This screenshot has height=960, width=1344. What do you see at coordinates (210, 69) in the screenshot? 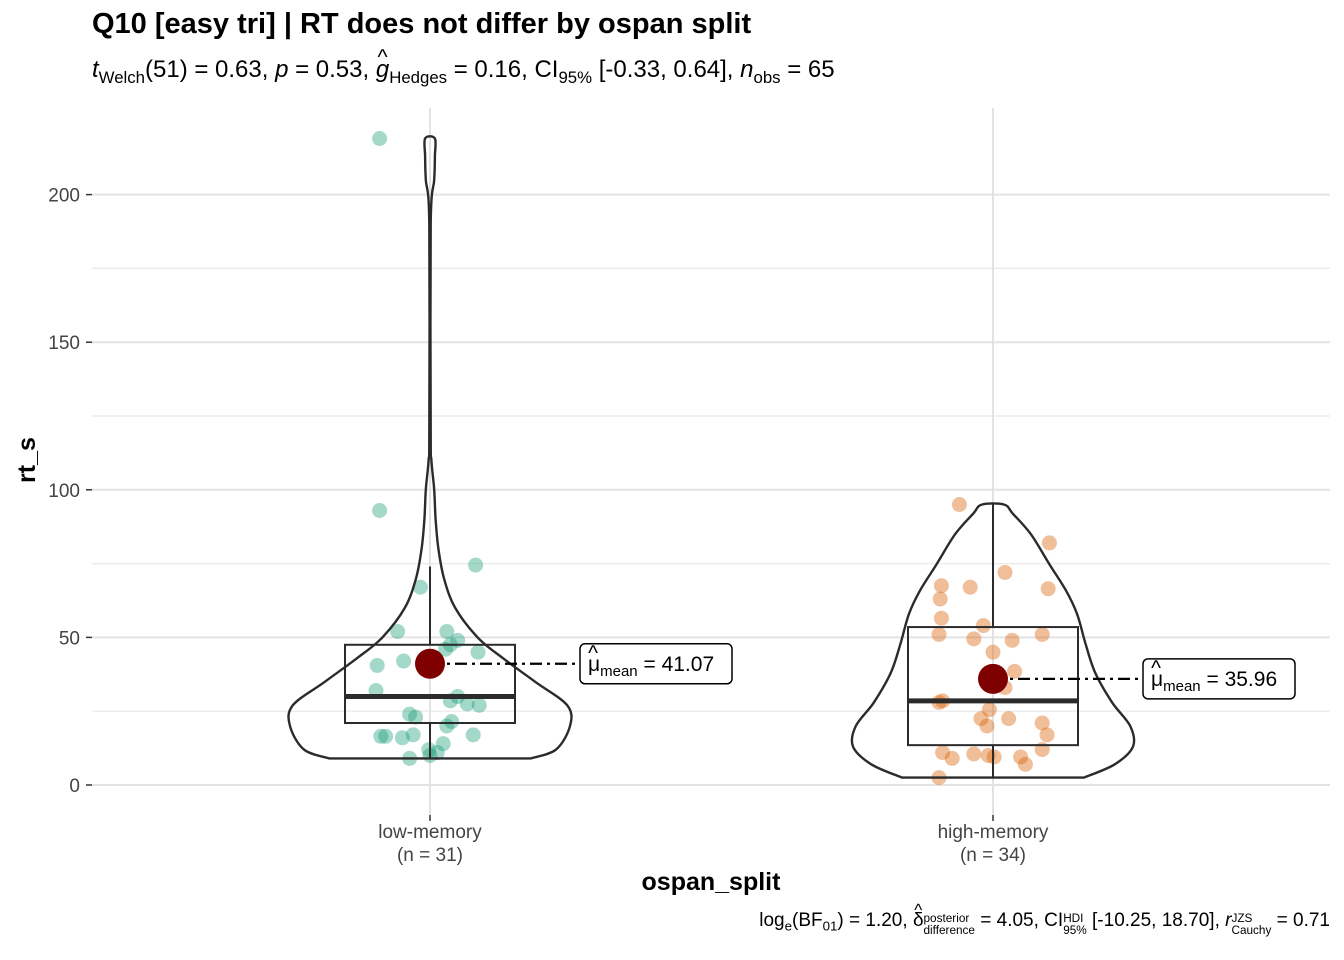
I see `t-value: (51) = 0.63,` at bounding box center [210, 69].